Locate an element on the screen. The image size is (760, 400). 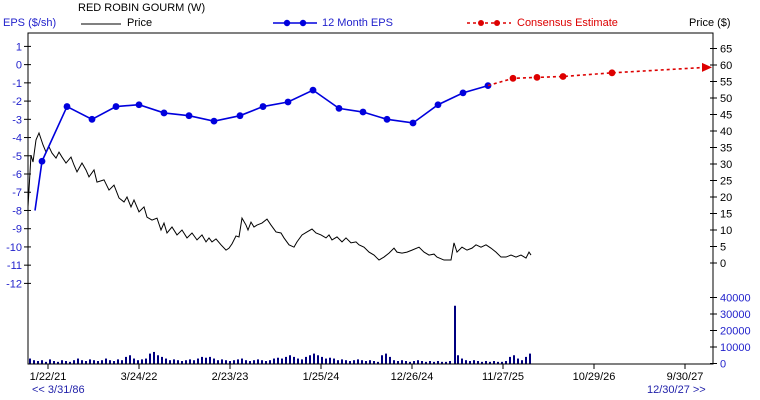
volume-axis-tick-label: 20000 is located at coordinates (735, 332).